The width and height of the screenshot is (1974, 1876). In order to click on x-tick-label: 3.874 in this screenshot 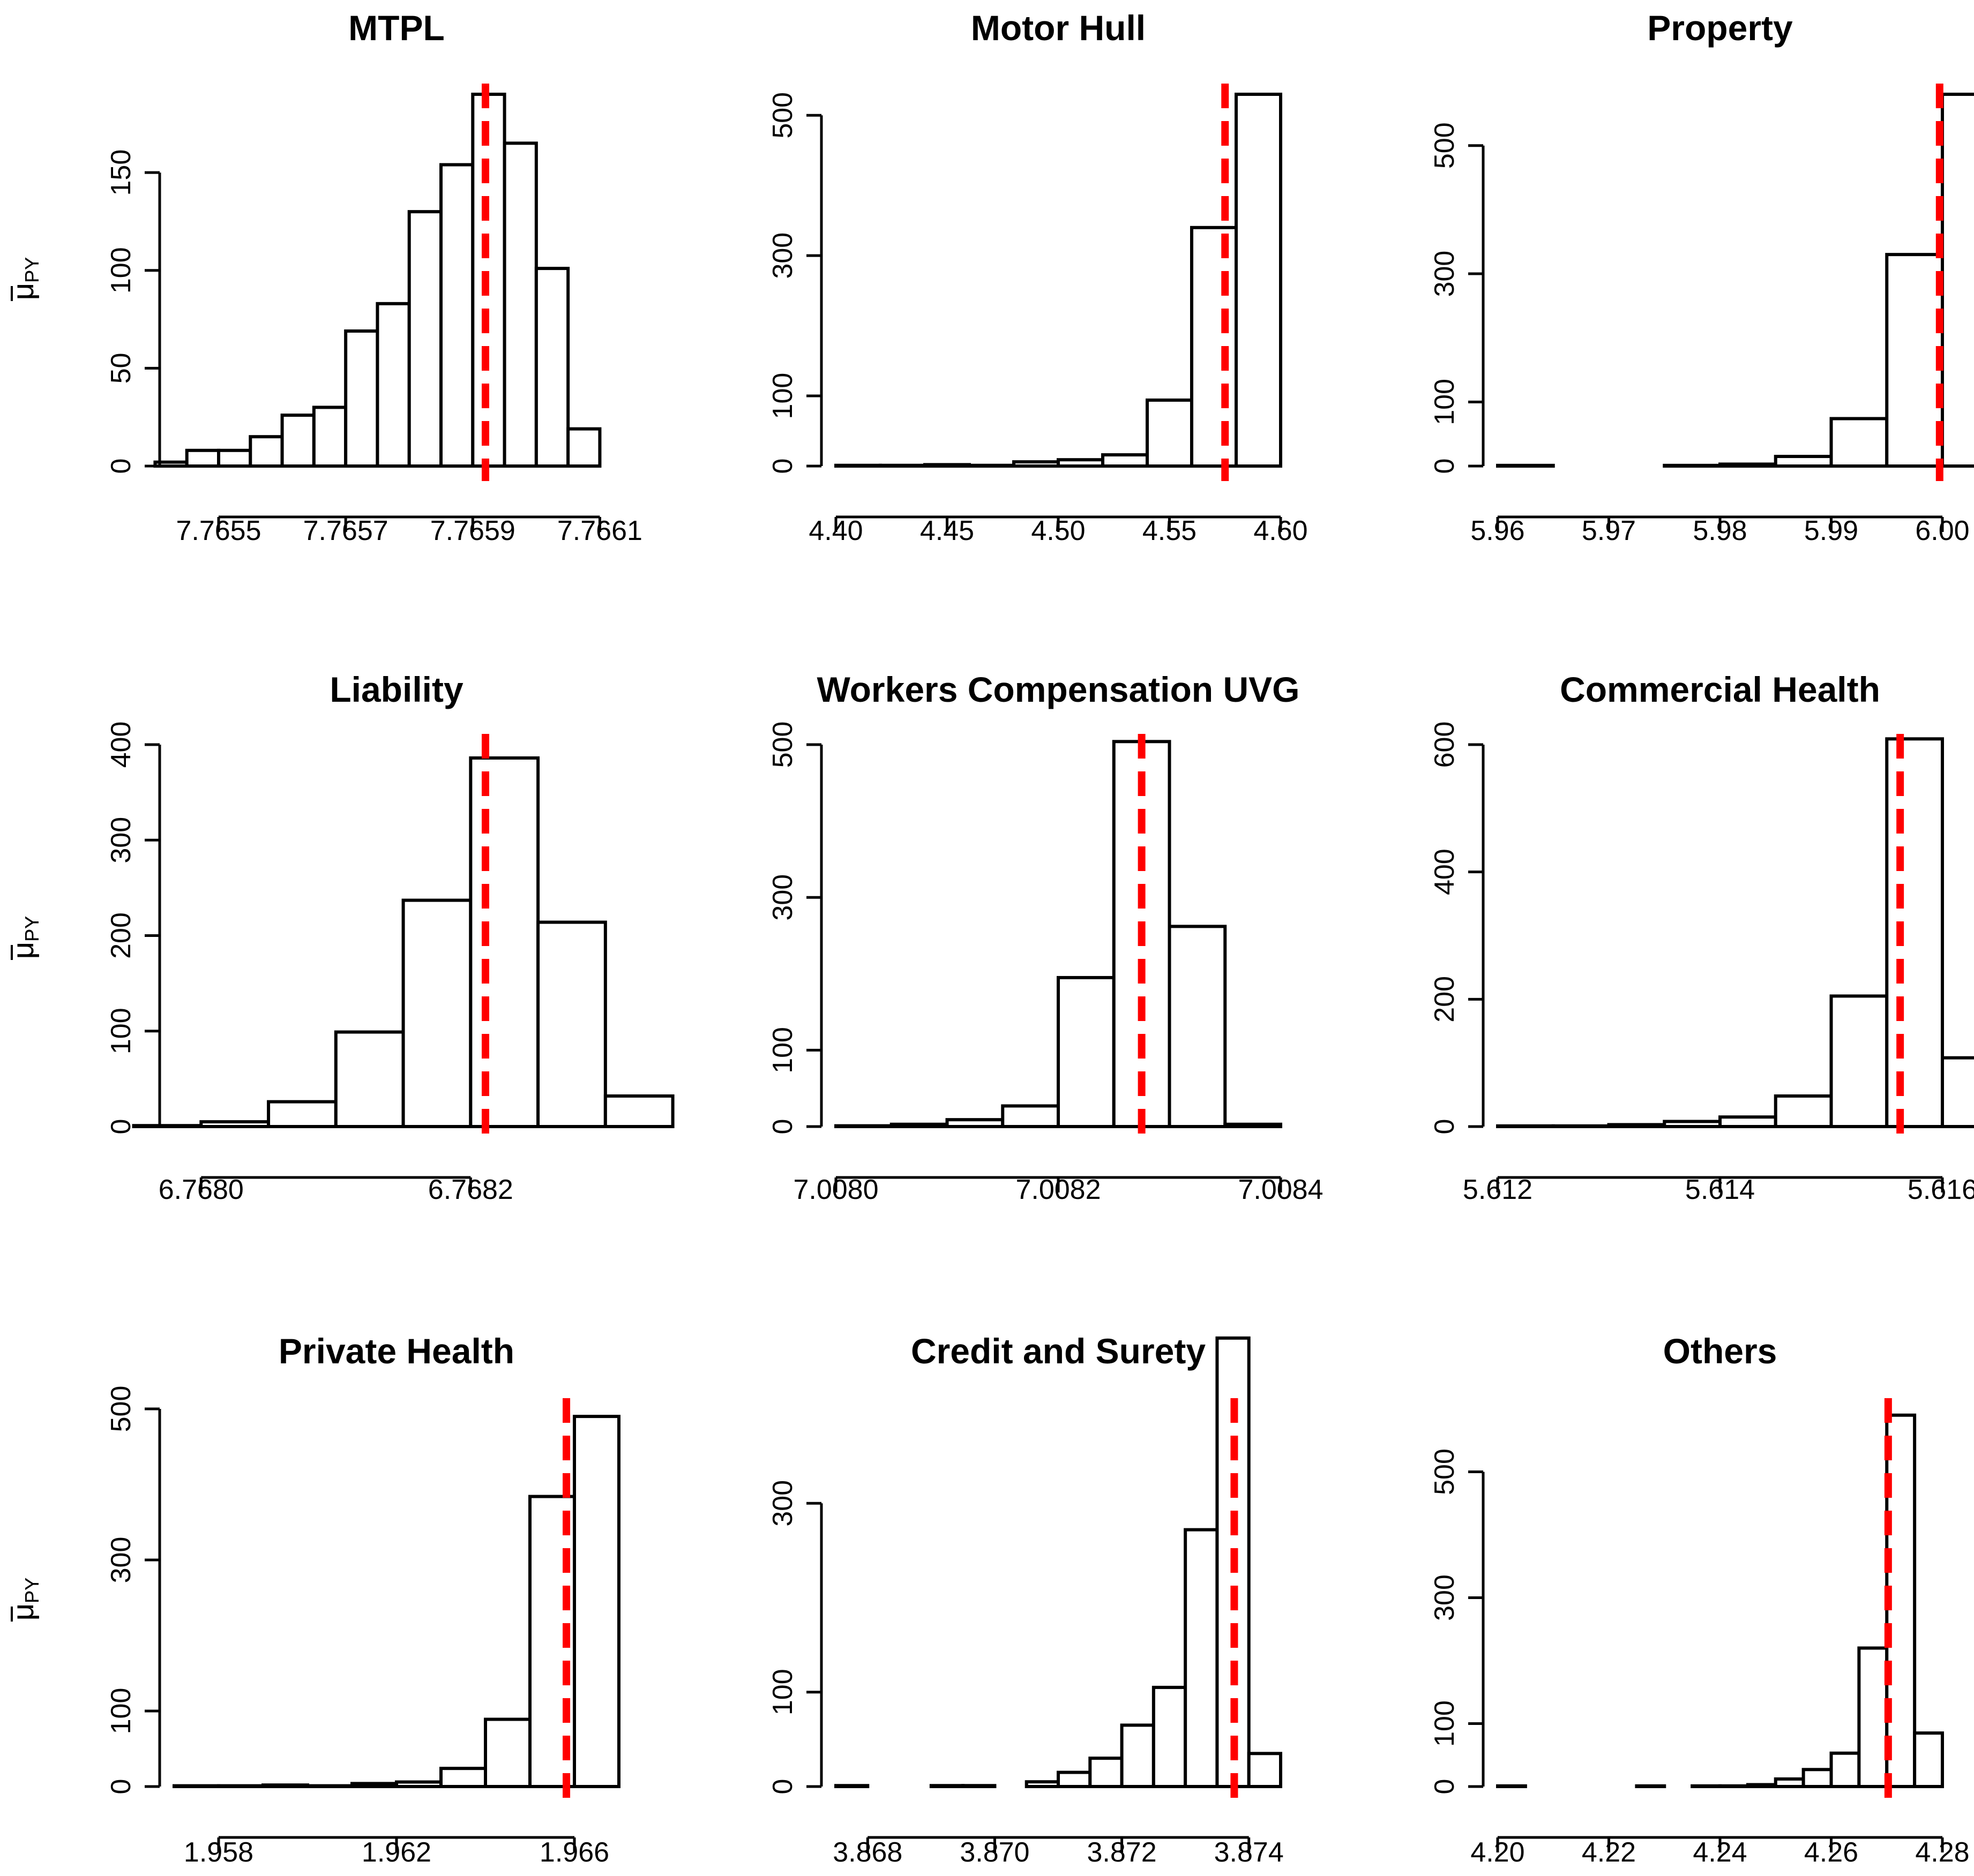, I will do `click(1249, 1852)`.